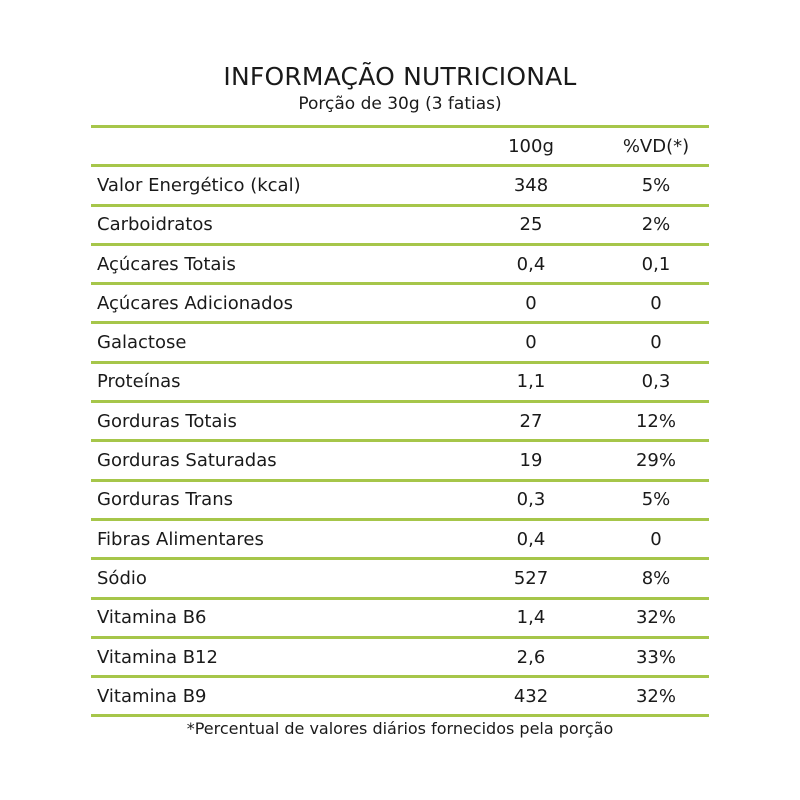  What do you see at coordinates (655, 461) in the screenshot?
I see `daily-value: 29%` at bounding box center [655, 461].